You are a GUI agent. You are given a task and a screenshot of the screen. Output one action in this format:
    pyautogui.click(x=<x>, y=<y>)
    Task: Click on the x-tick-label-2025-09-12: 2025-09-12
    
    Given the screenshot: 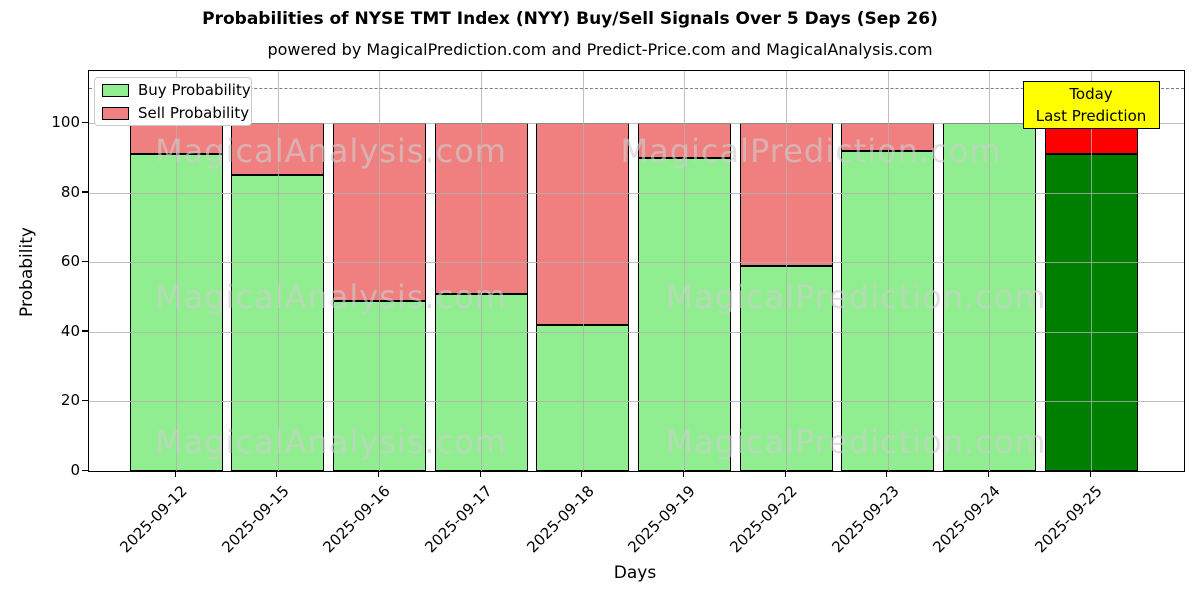 What is the action you would take?
    pyautogui.click(x=153, y=519)
    